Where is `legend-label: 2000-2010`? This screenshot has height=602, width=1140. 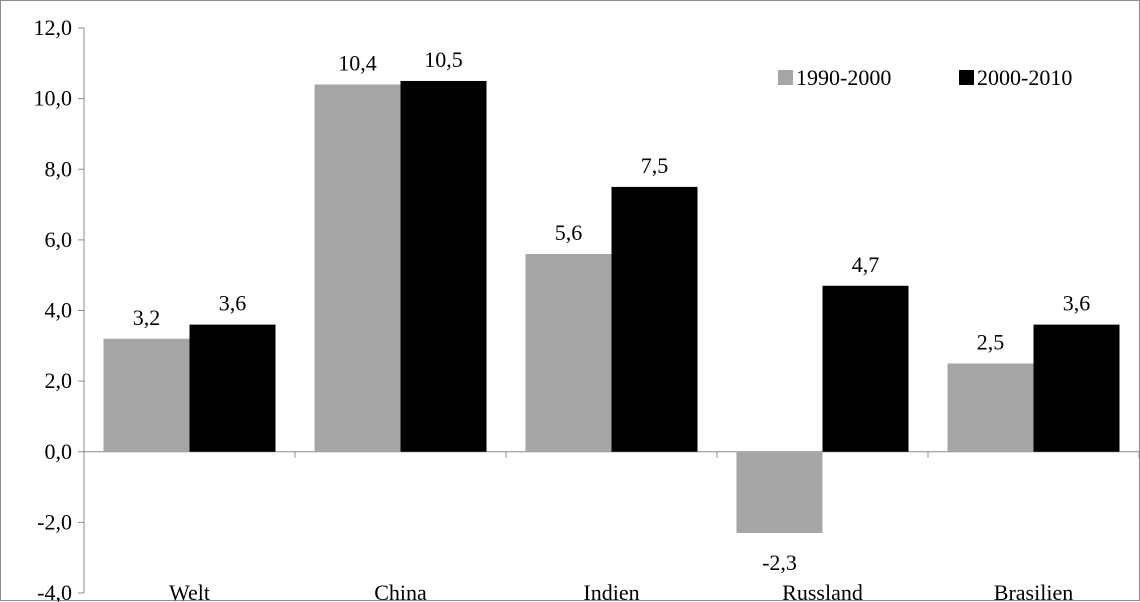 legend-label: 2000-2010 is located at coordinates (1024, 77).